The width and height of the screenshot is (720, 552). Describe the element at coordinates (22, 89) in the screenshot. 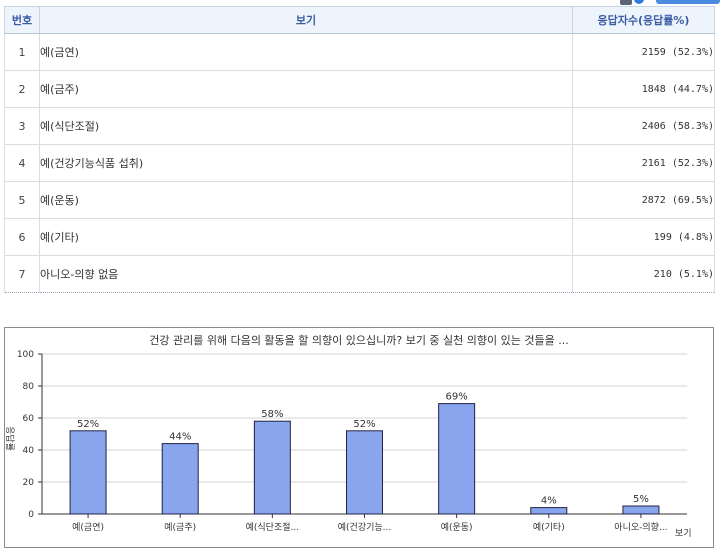

I see `row-no: 2` at that location.